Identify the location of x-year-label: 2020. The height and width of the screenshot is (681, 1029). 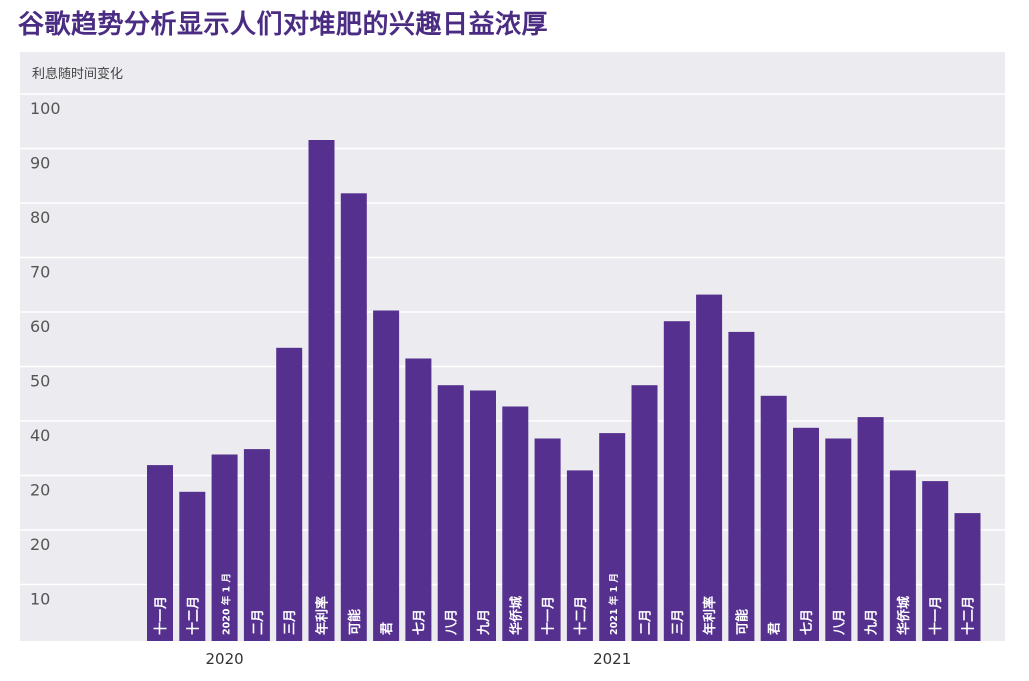
(225, 659).